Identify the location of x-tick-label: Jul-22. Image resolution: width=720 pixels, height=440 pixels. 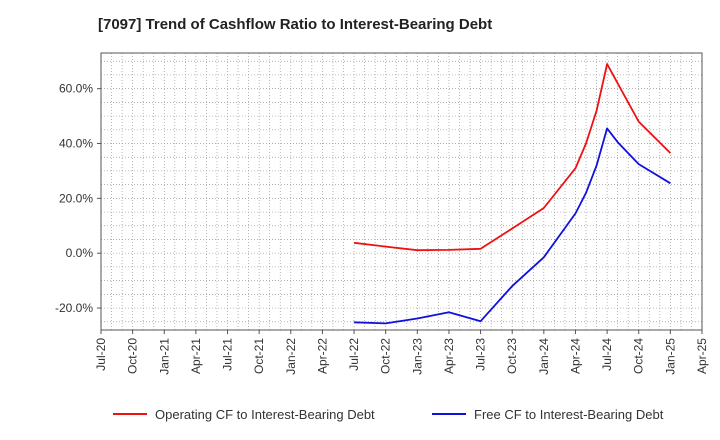
(354, 354).